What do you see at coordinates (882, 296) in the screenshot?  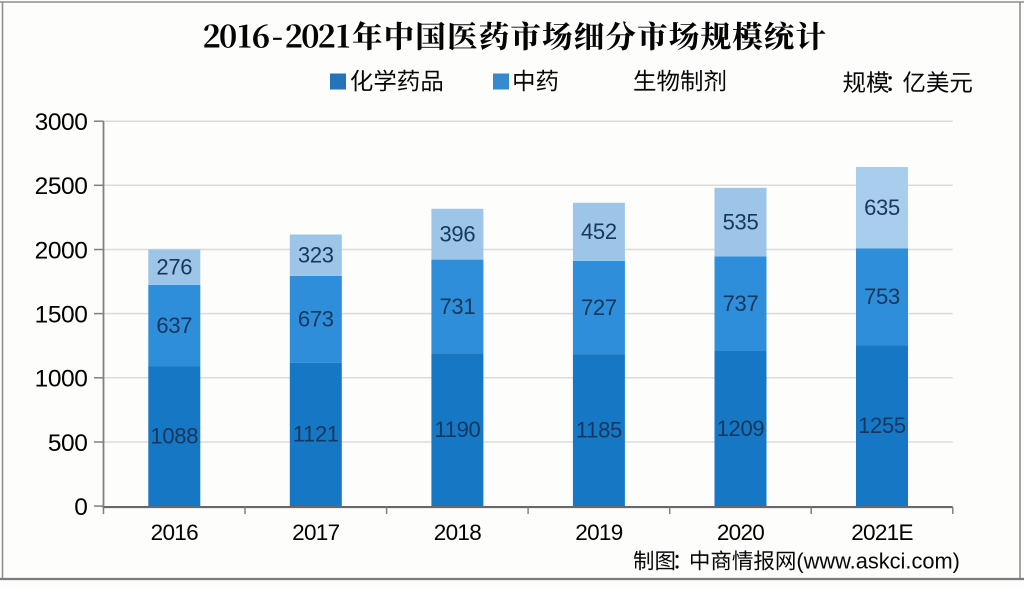 I see `svg-text: 753` at bounding box center [882, 296].